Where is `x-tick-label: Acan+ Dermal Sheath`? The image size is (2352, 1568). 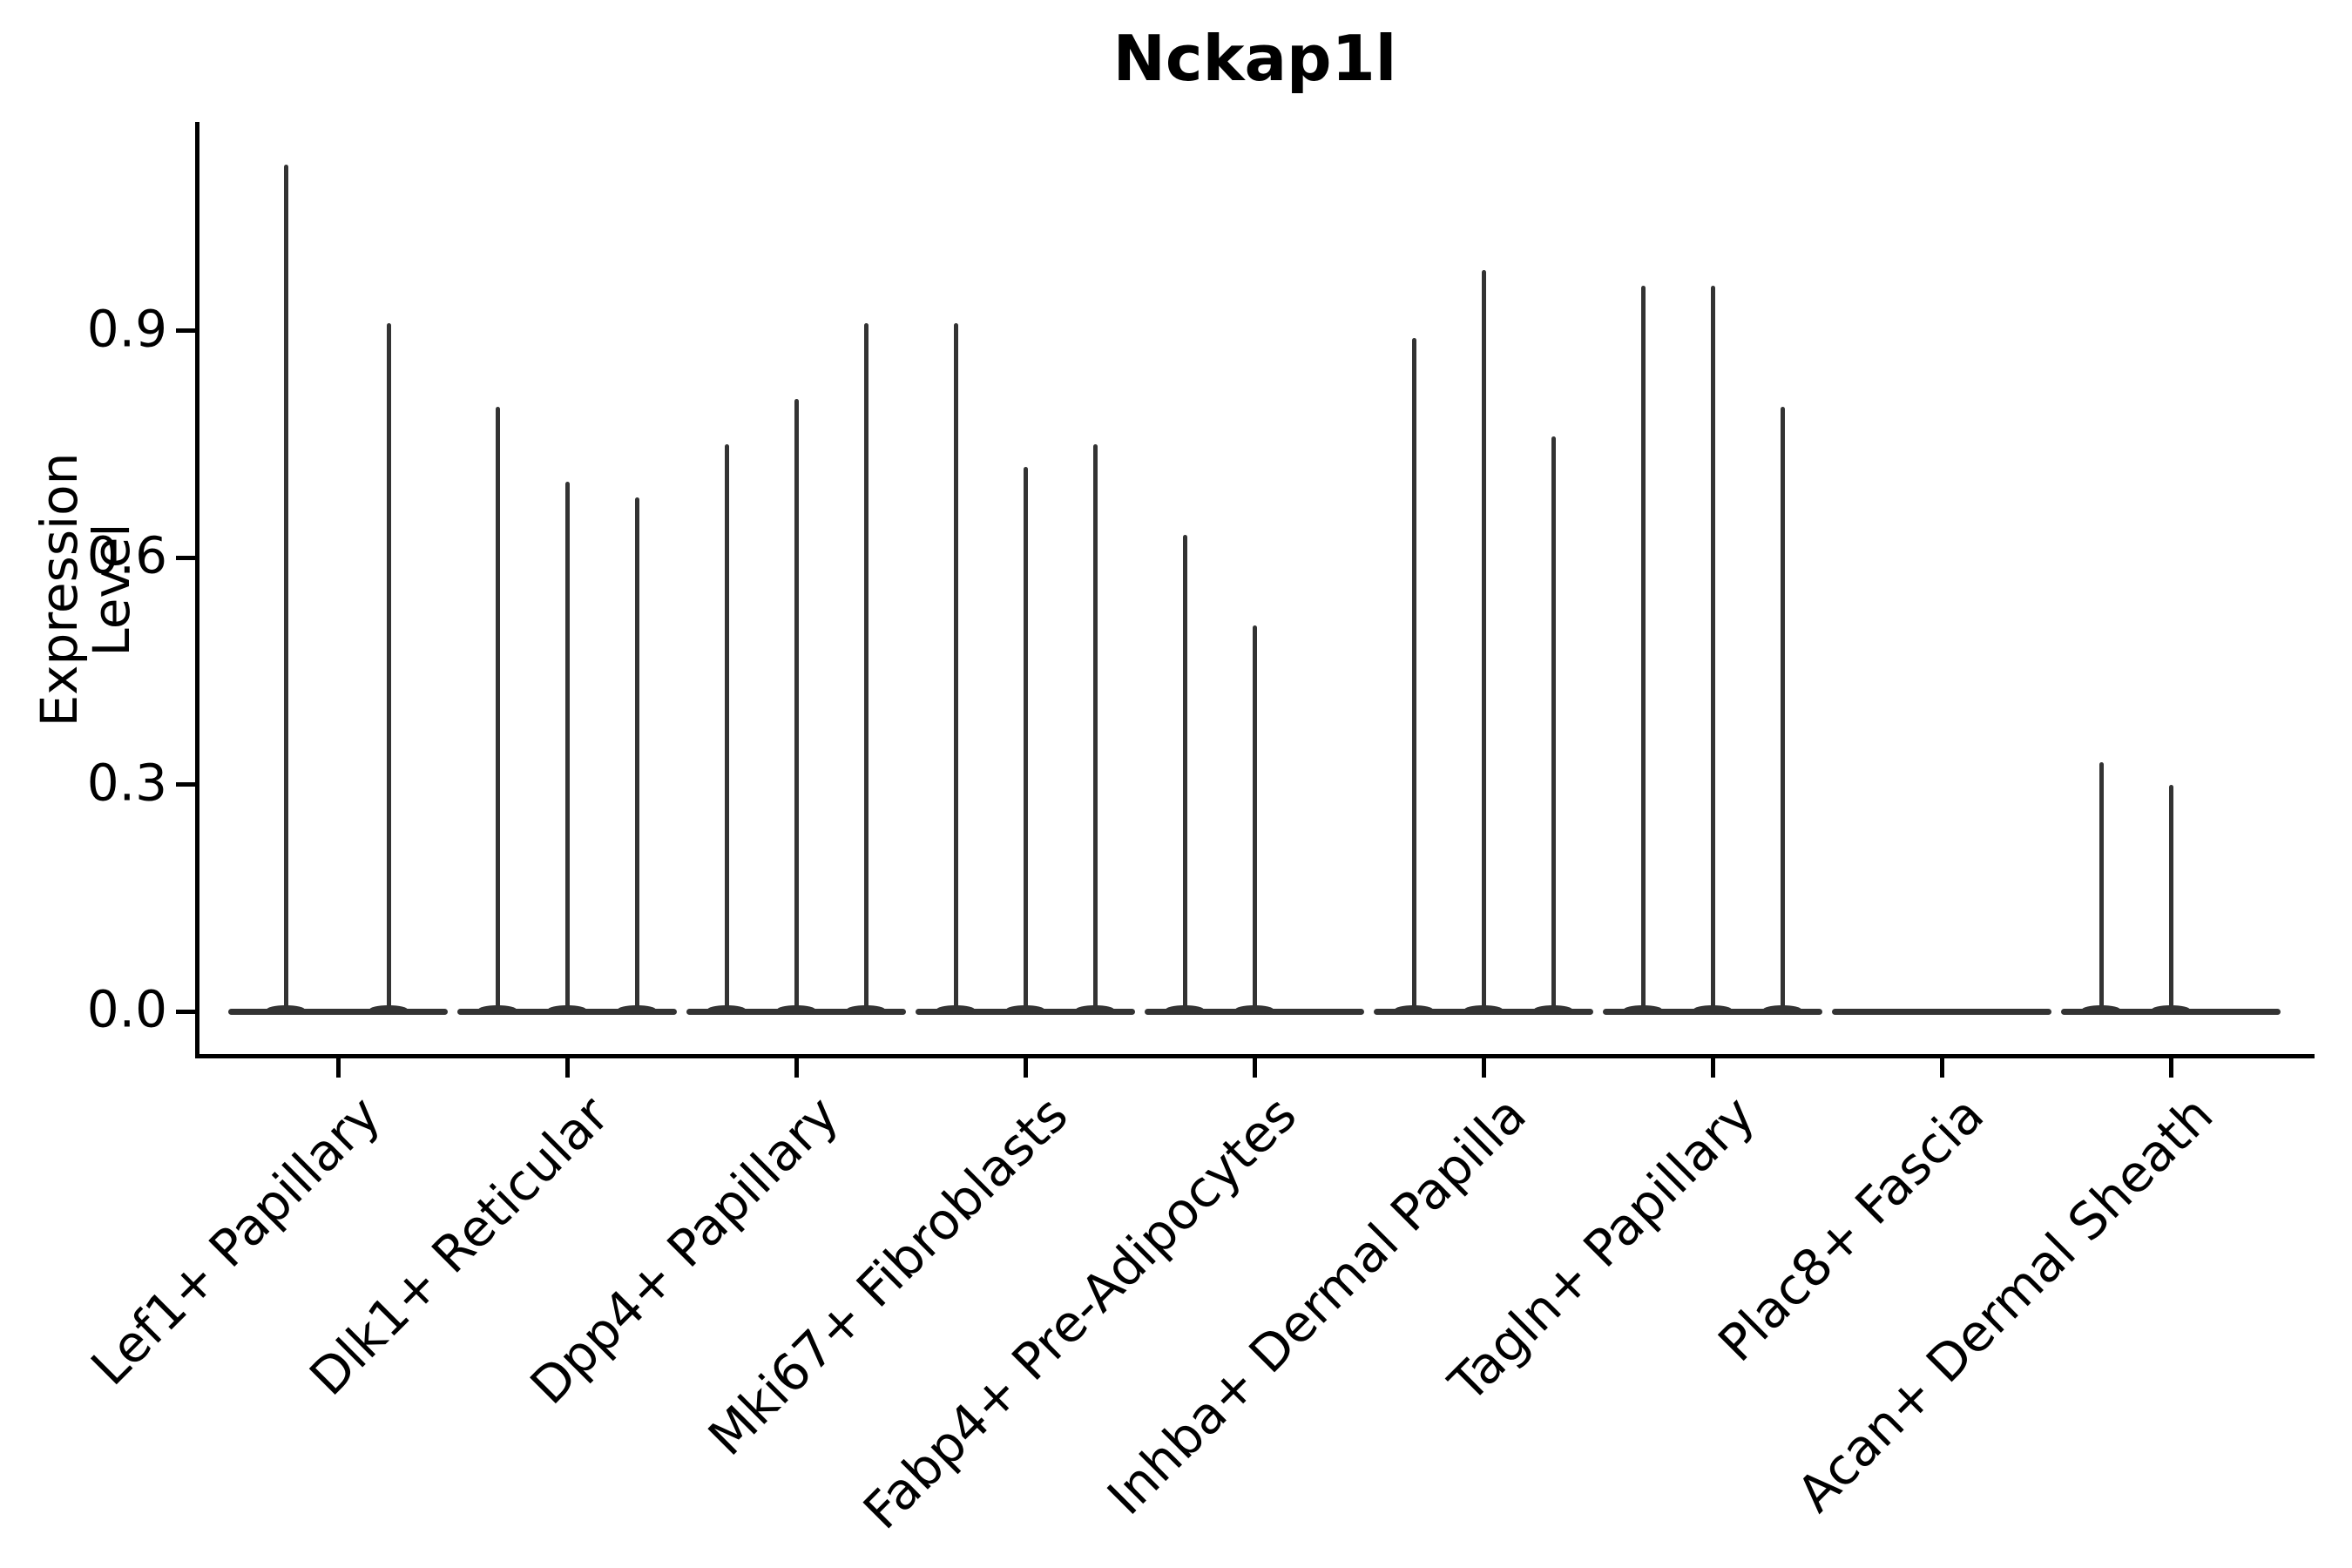 x-tick-label: Acan+ Dermal Sheath is located at coordinates (2005, 1304).